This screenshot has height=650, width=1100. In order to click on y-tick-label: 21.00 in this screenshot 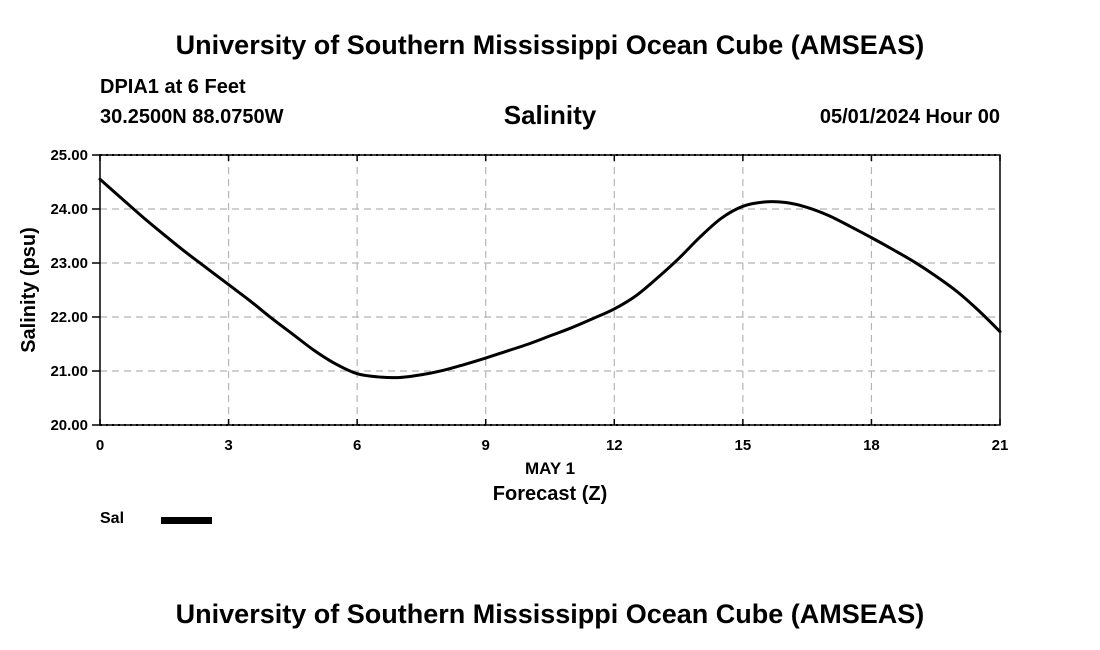, I will do `click(69, 371)`.